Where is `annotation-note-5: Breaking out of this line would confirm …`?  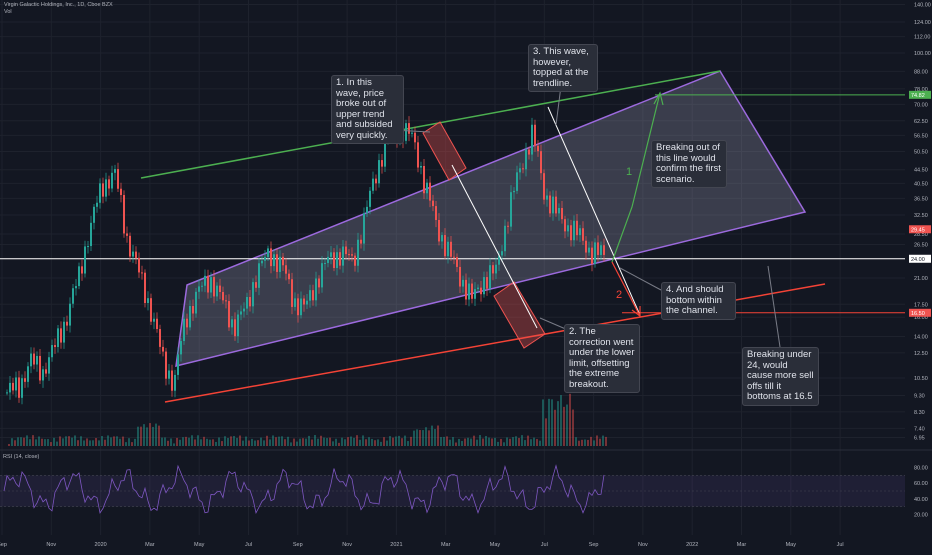 annotation-note-5: Breaking out of this line would confirm … is located at coordinates (689, 164).